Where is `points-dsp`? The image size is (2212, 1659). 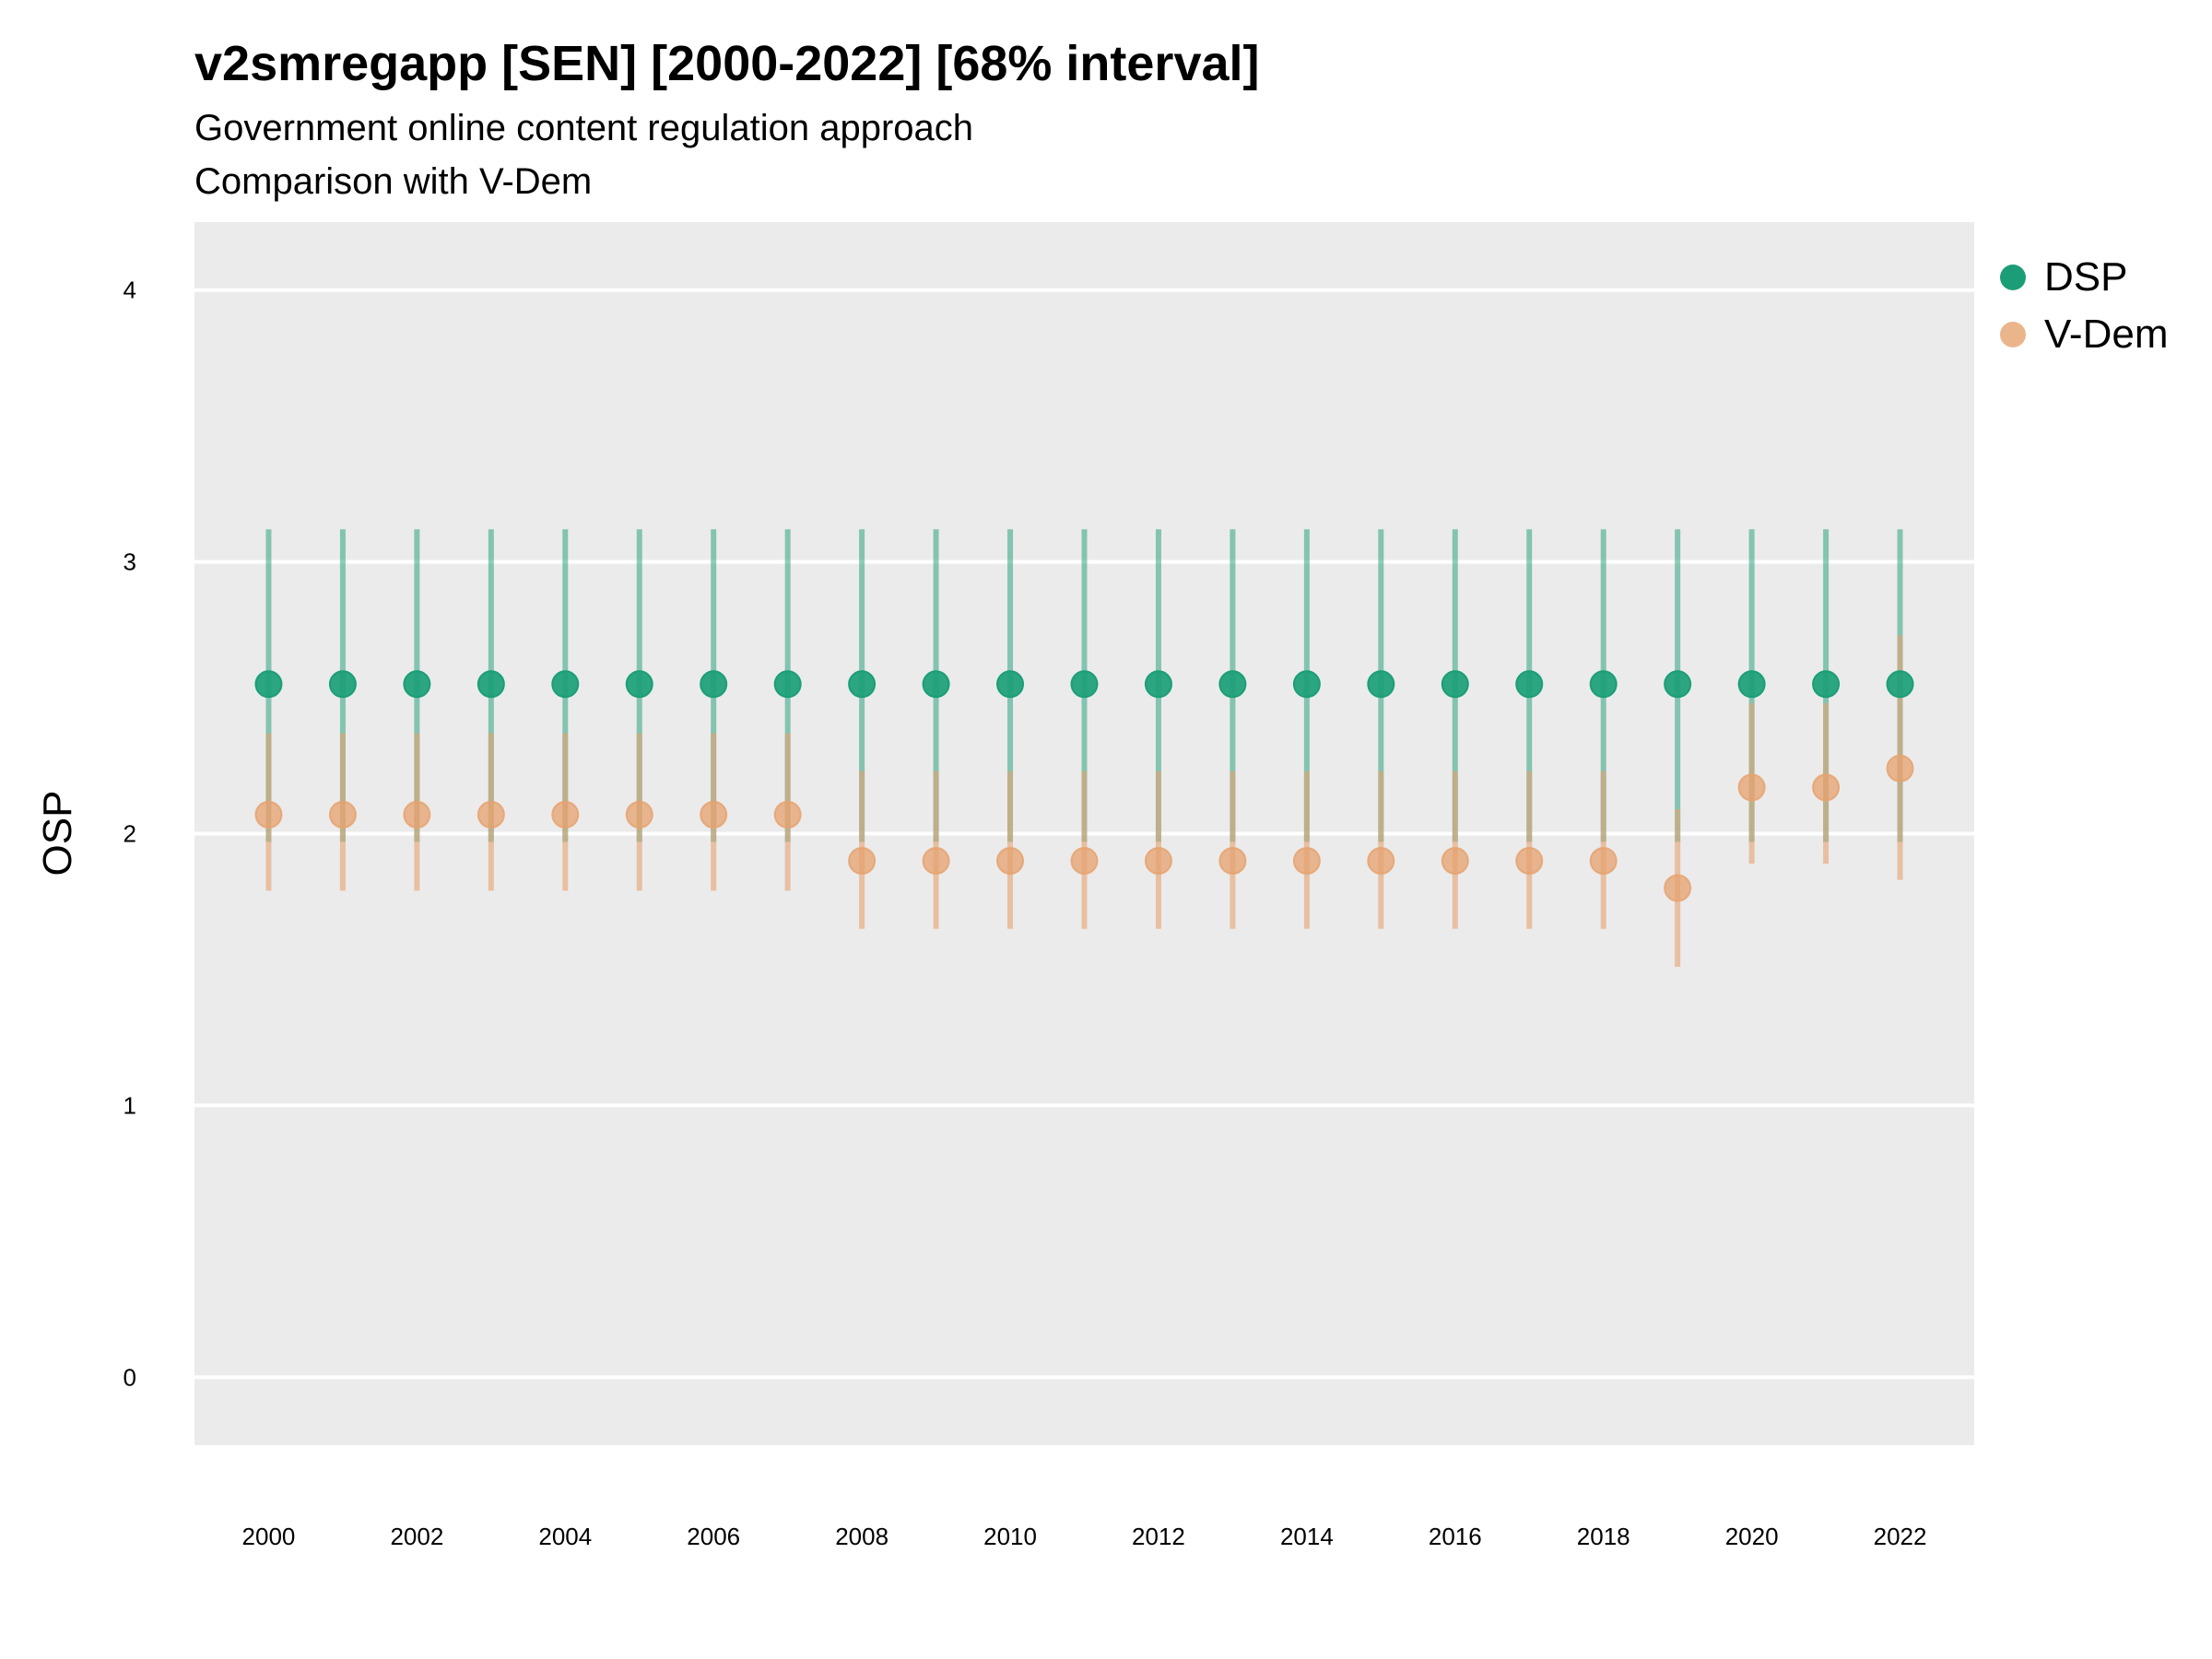
points-dsp is located at coordinates (1084, 684).